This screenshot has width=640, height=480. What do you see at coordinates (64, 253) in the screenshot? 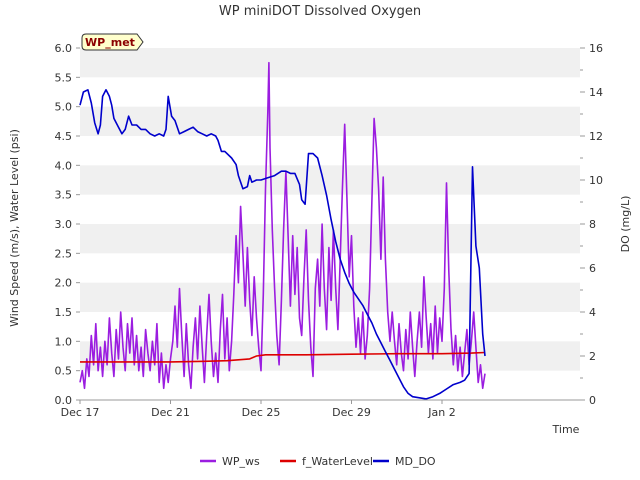
I see `left-tick-label: 2.5` at bounding box center [64, 253].